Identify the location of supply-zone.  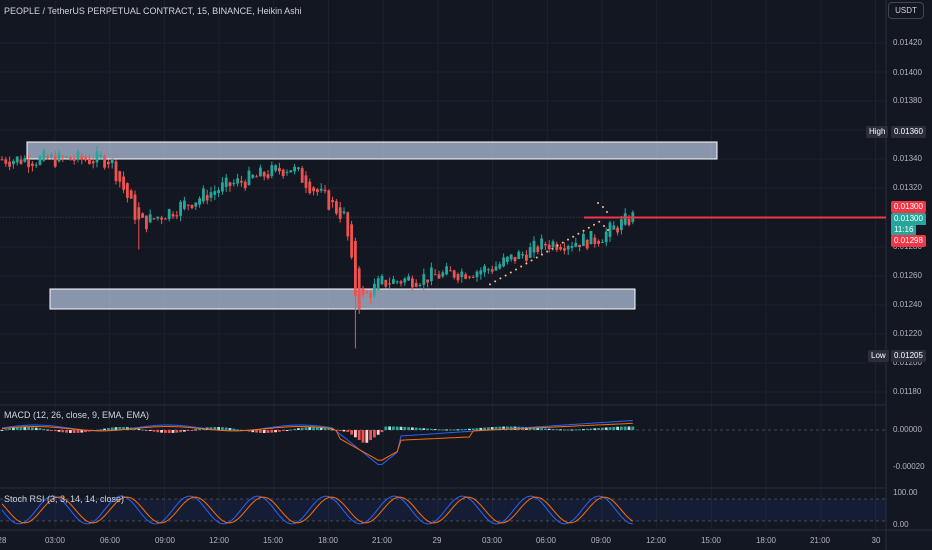
(372, 150).